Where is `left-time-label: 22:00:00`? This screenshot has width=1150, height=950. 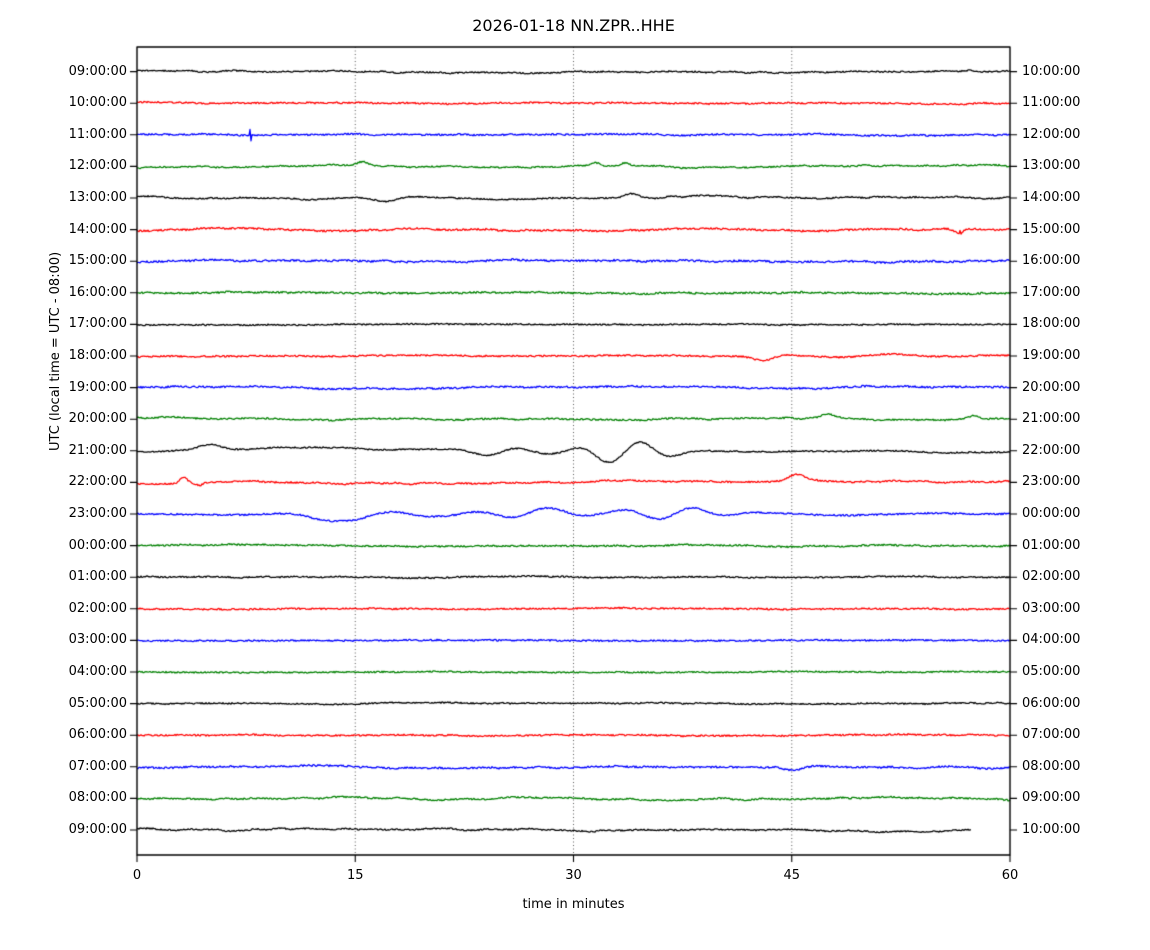 left-time-label: 22:00:00 is located at coordinates (97, 482).